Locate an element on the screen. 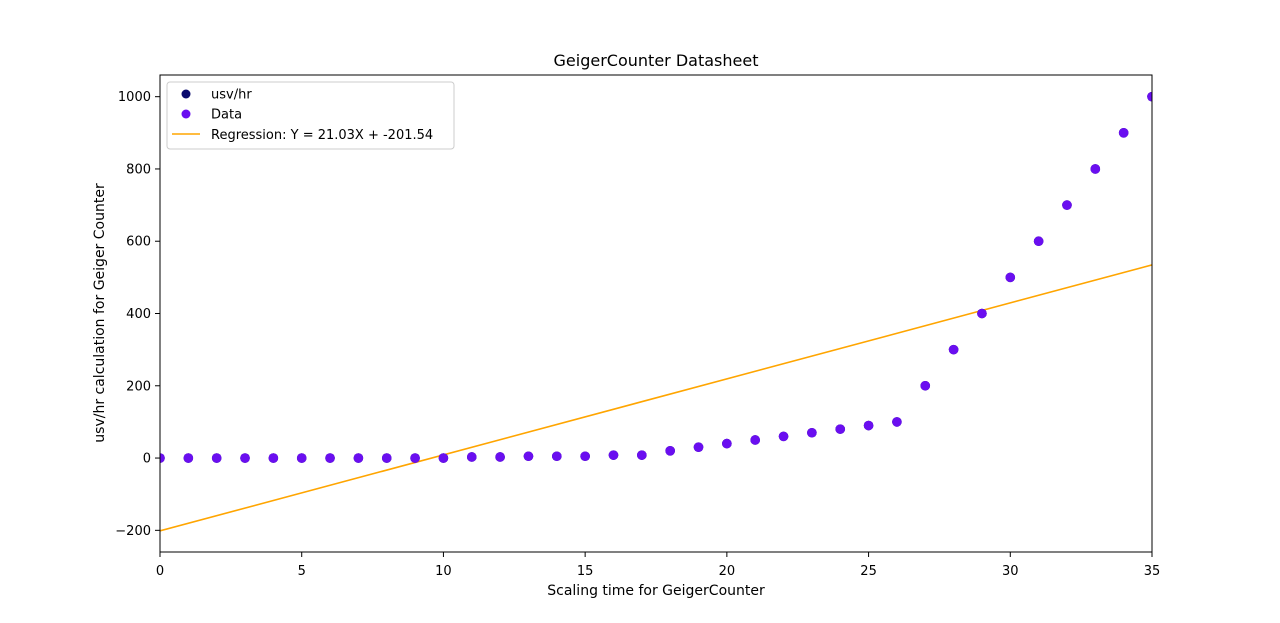 Image resolution: width=1280 pixels, height=623 pixels. y-tick-label: 0 is located at coordinates (147, 459).